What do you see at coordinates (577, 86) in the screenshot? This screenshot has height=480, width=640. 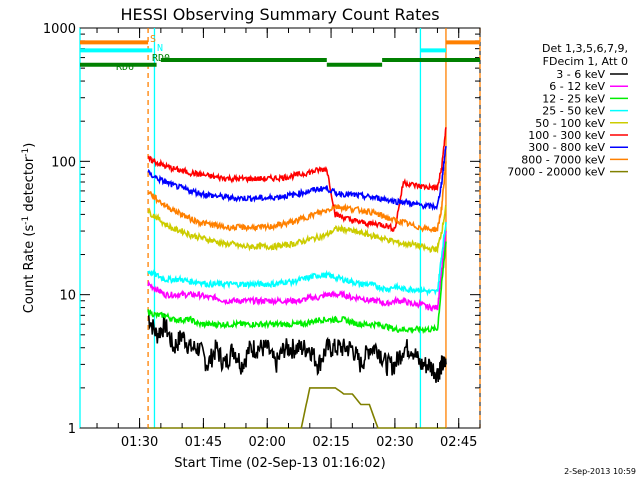 I see `legend-entry-label: 6 - 12 keV` at bounding box center [577, 86].